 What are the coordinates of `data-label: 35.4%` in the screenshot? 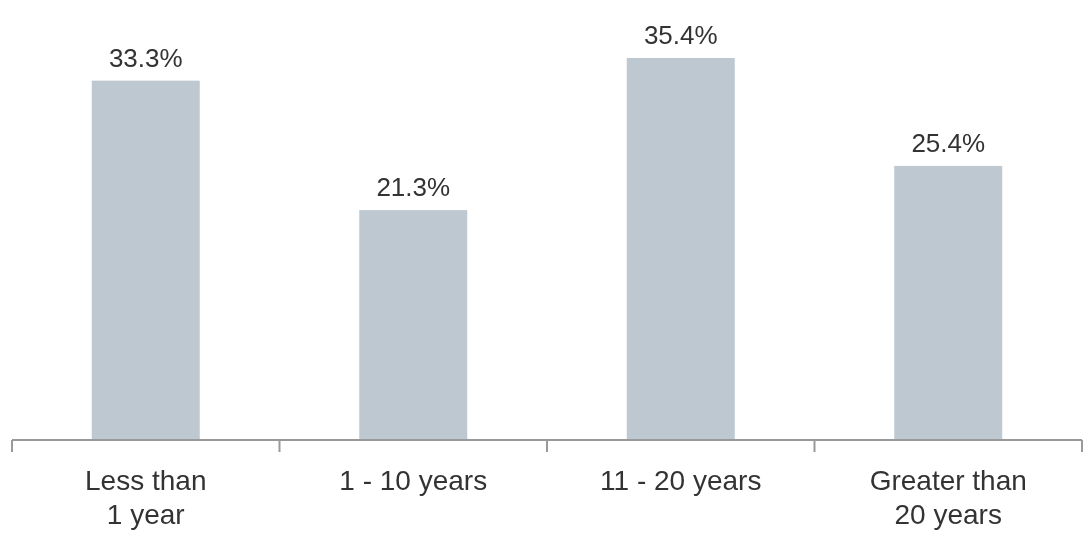 It's located at (680, 35).